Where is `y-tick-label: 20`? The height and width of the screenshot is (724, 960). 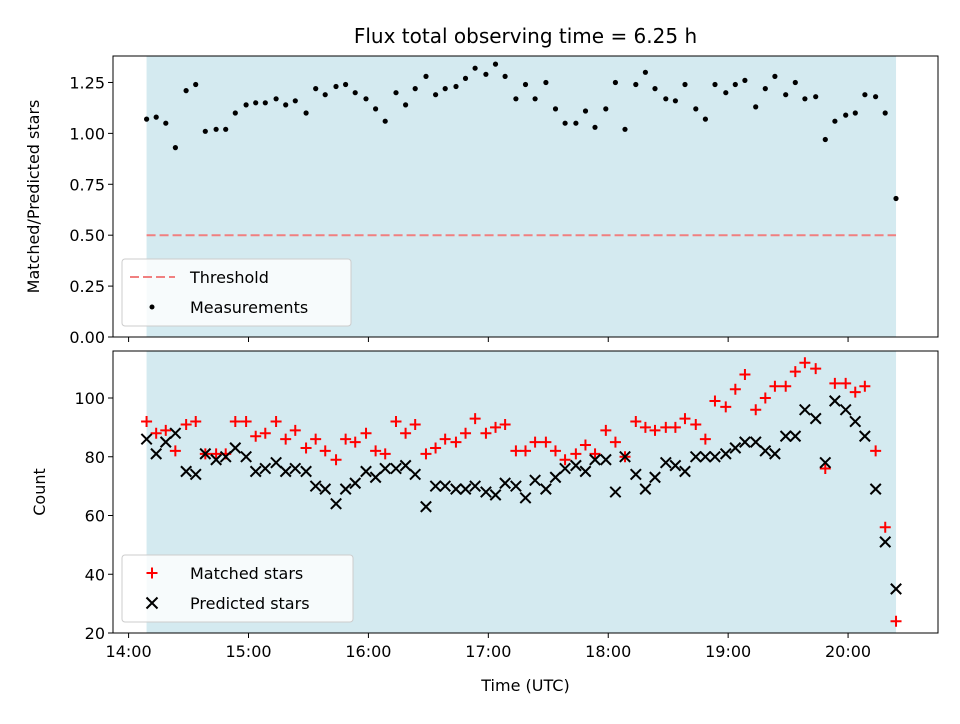 y-tick-label: 20 is located at coordinates (95, 633).